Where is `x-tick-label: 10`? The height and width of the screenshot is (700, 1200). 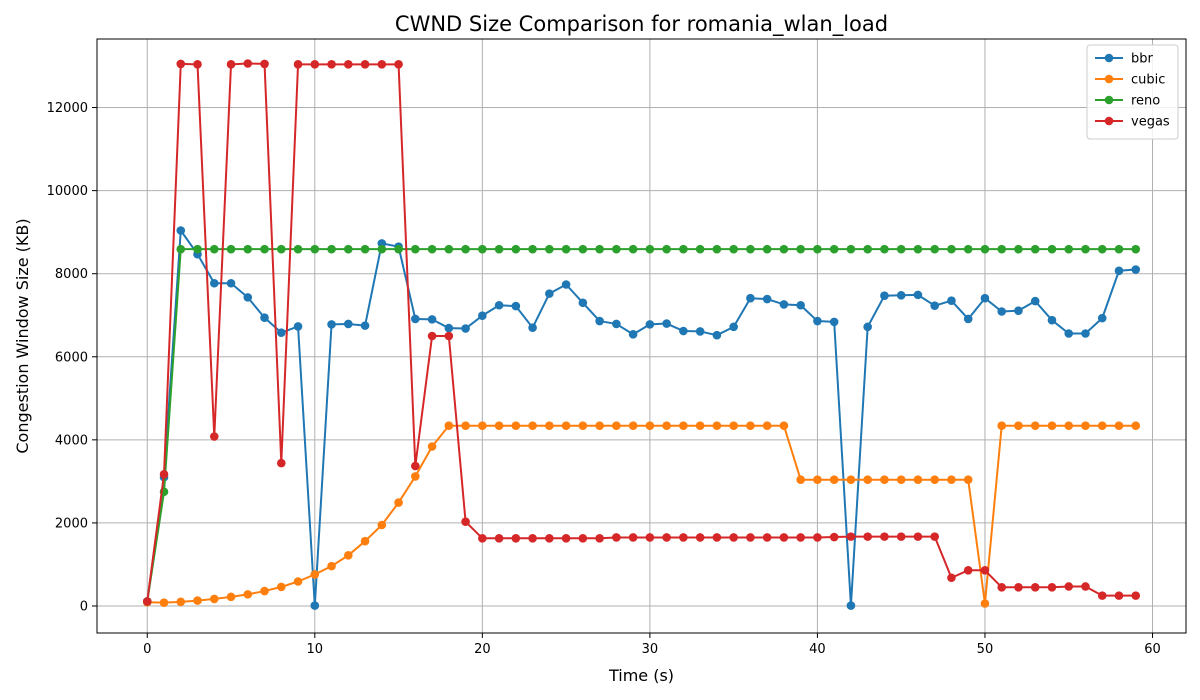 x-tick-label: 10 is located at coordinates (315, 649).